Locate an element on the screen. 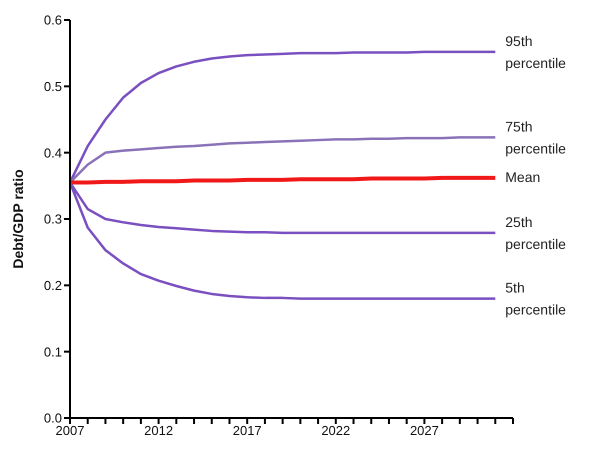  x-tick-label: 2012 is located at coordinates (159, 430).